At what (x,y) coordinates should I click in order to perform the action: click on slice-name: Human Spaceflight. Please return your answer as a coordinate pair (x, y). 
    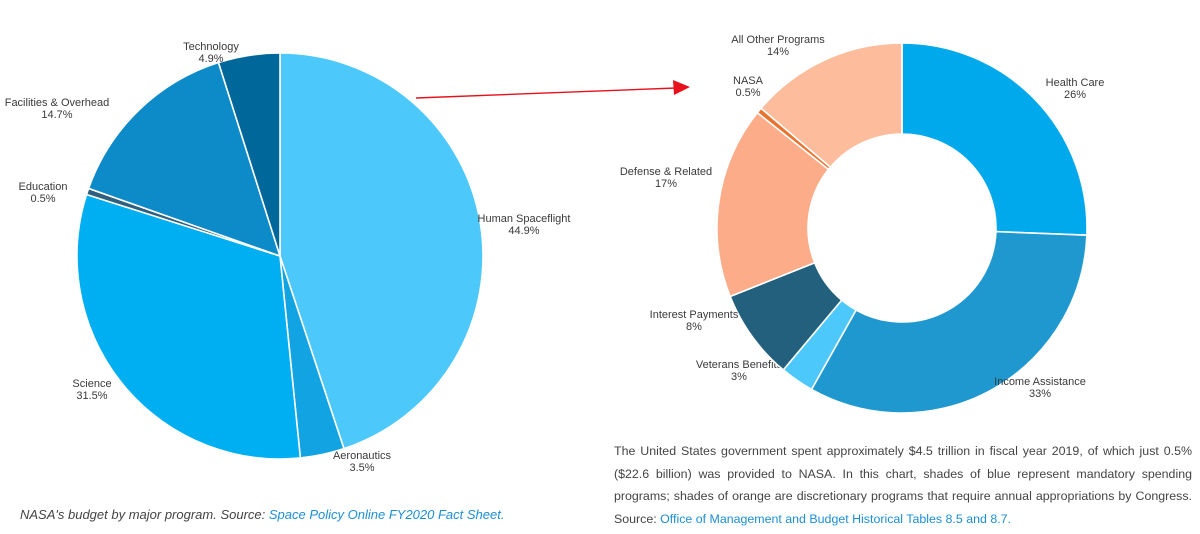
    Looking at the image, I should click on (524, 219).